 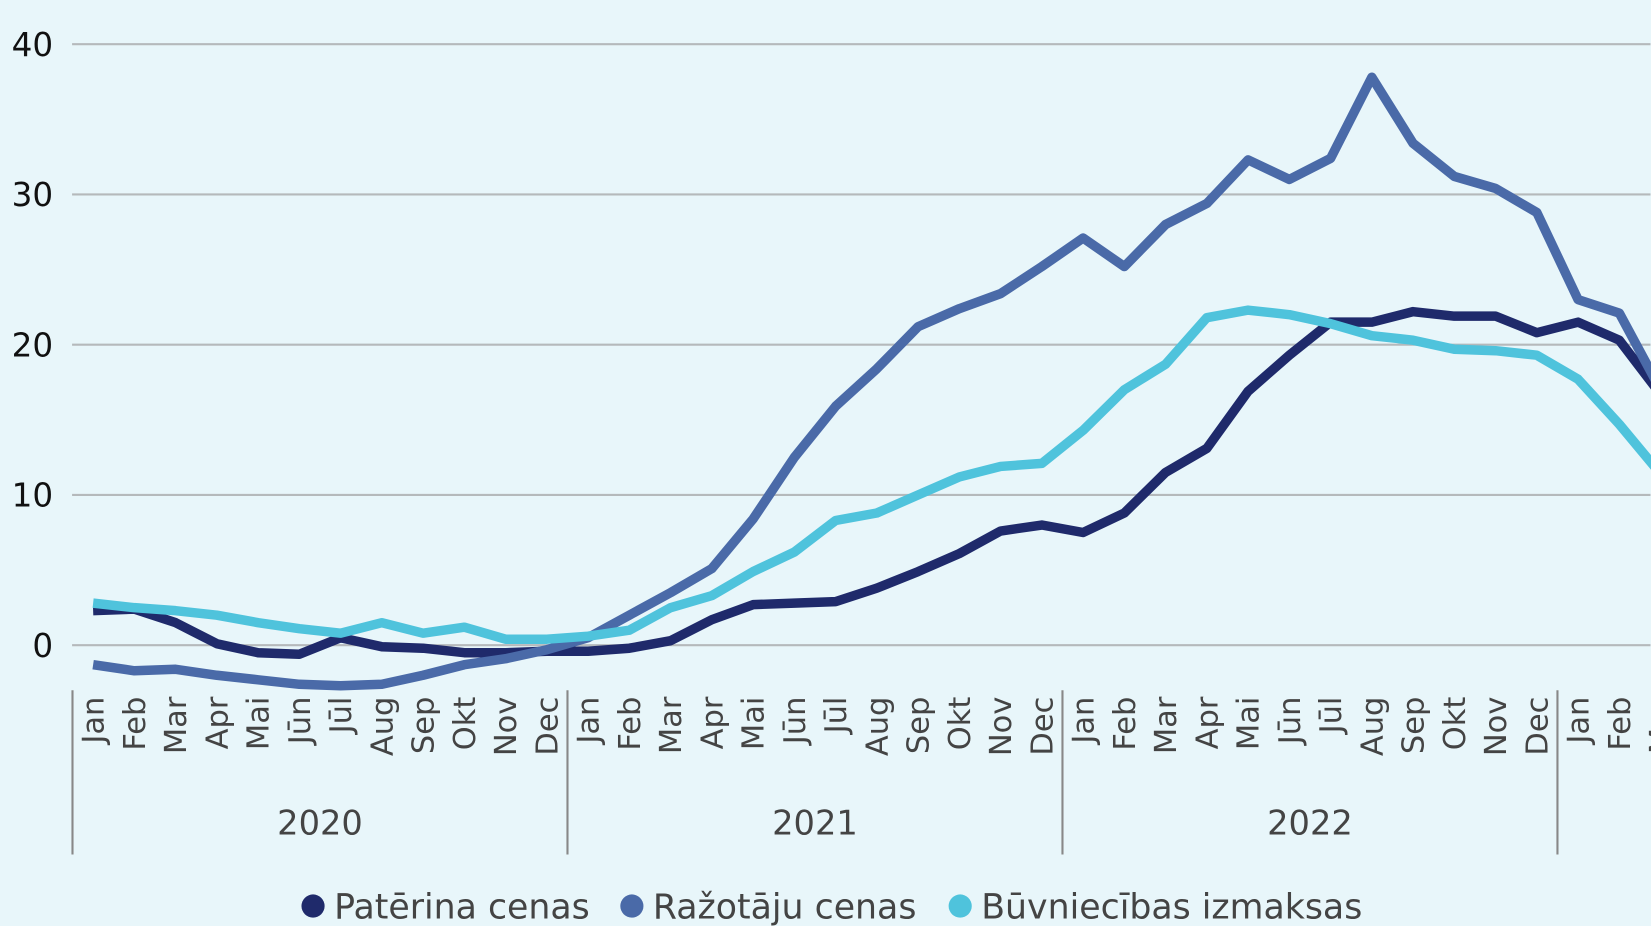 I want to click on year-label: 2021, so click(x=815, y=822).